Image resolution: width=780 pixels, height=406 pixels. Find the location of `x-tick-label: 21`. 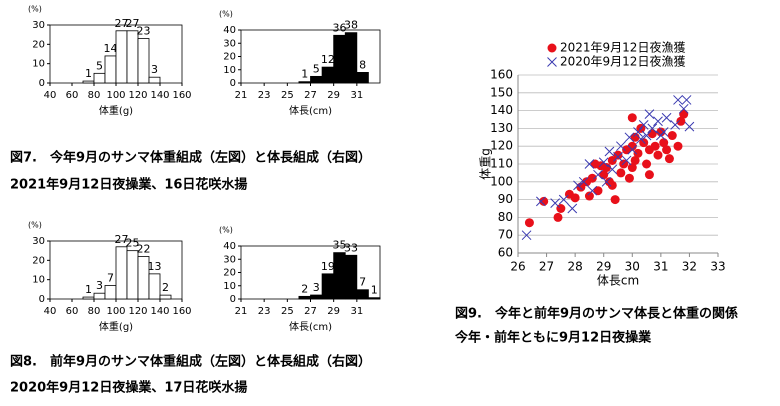

x-tick-label: 21 is located at coordinates (241, 311).